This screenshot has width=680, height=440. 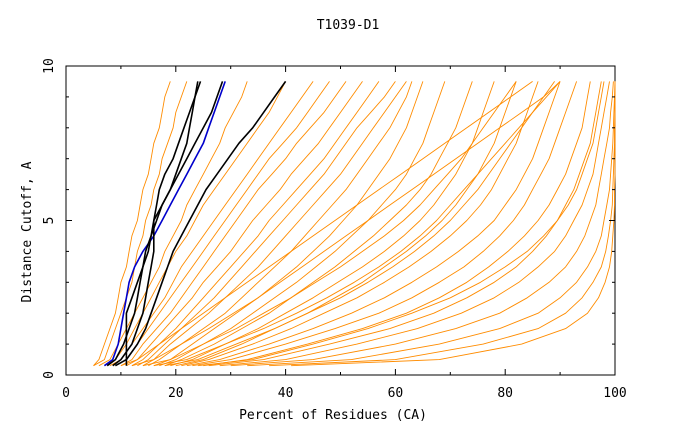 I want to click on x-tick-label-80: 80, so click(x=505, y=393).